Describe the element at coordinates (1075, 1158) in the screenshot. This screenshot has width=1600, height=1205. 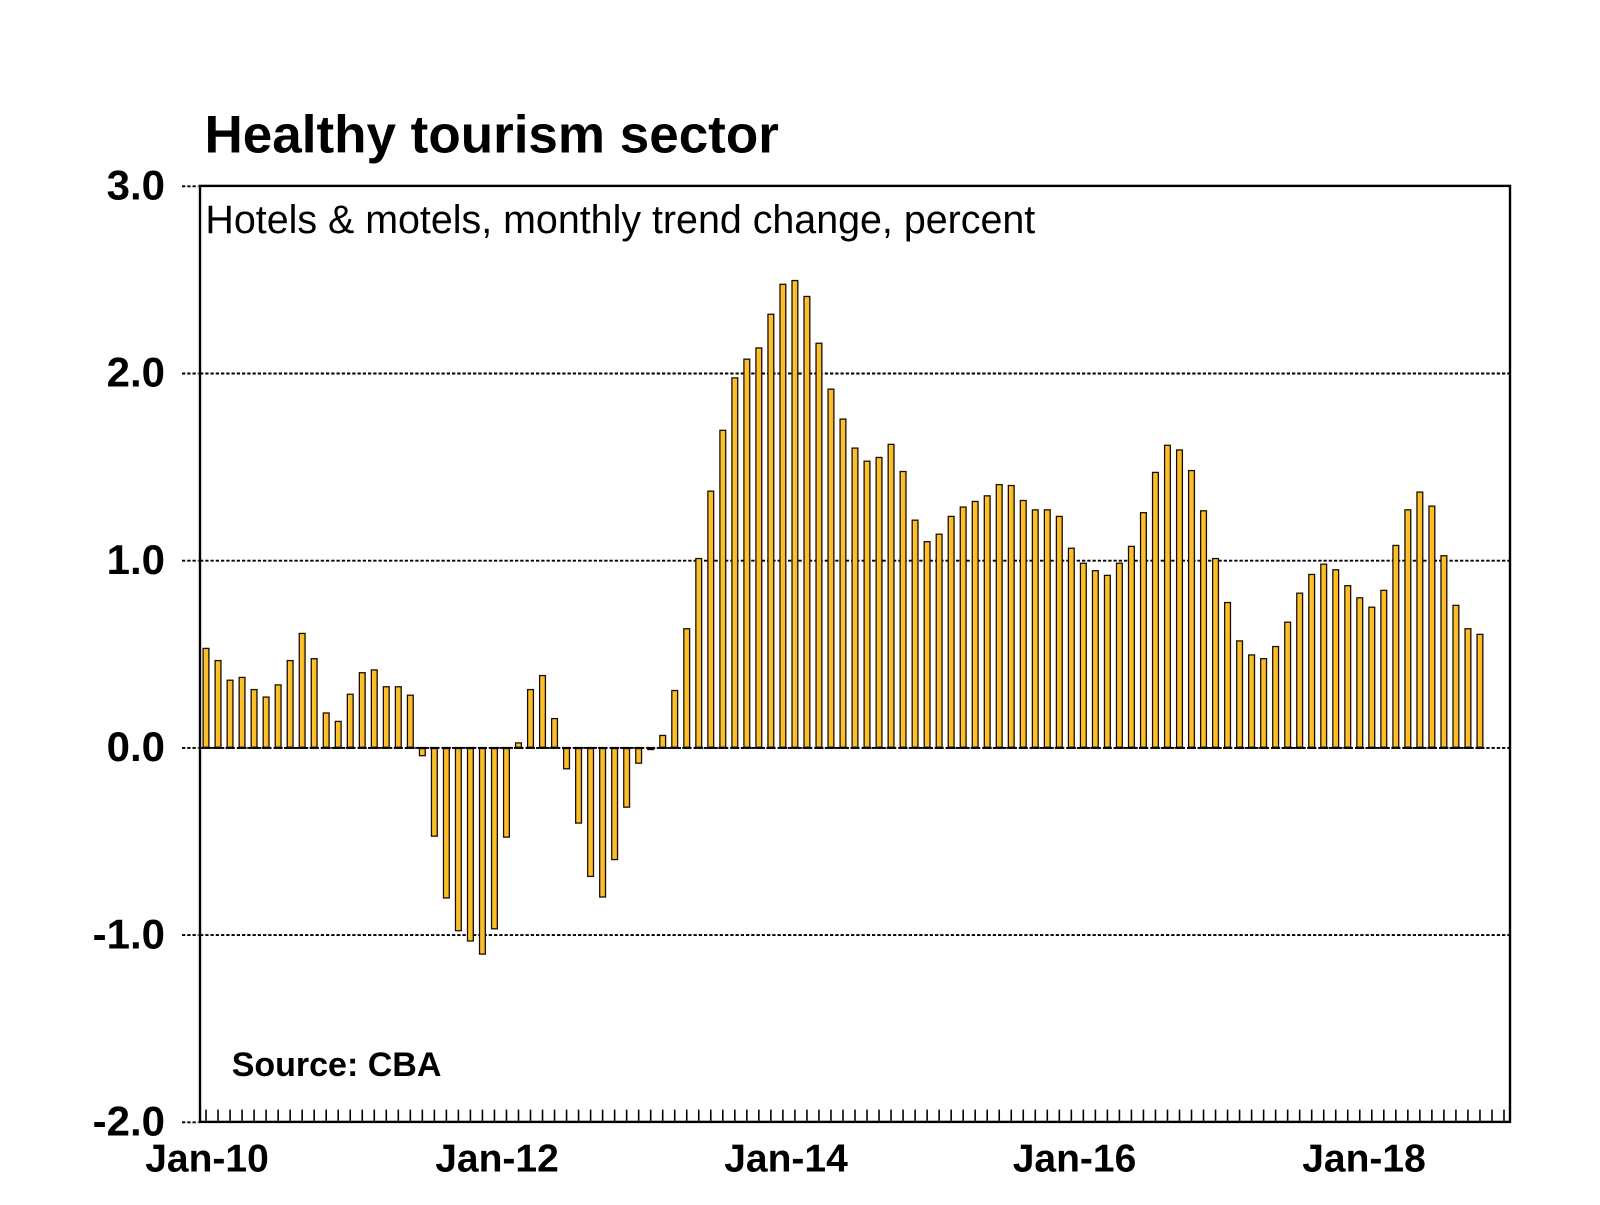
I see `svg-text: Jan-16` at that location.